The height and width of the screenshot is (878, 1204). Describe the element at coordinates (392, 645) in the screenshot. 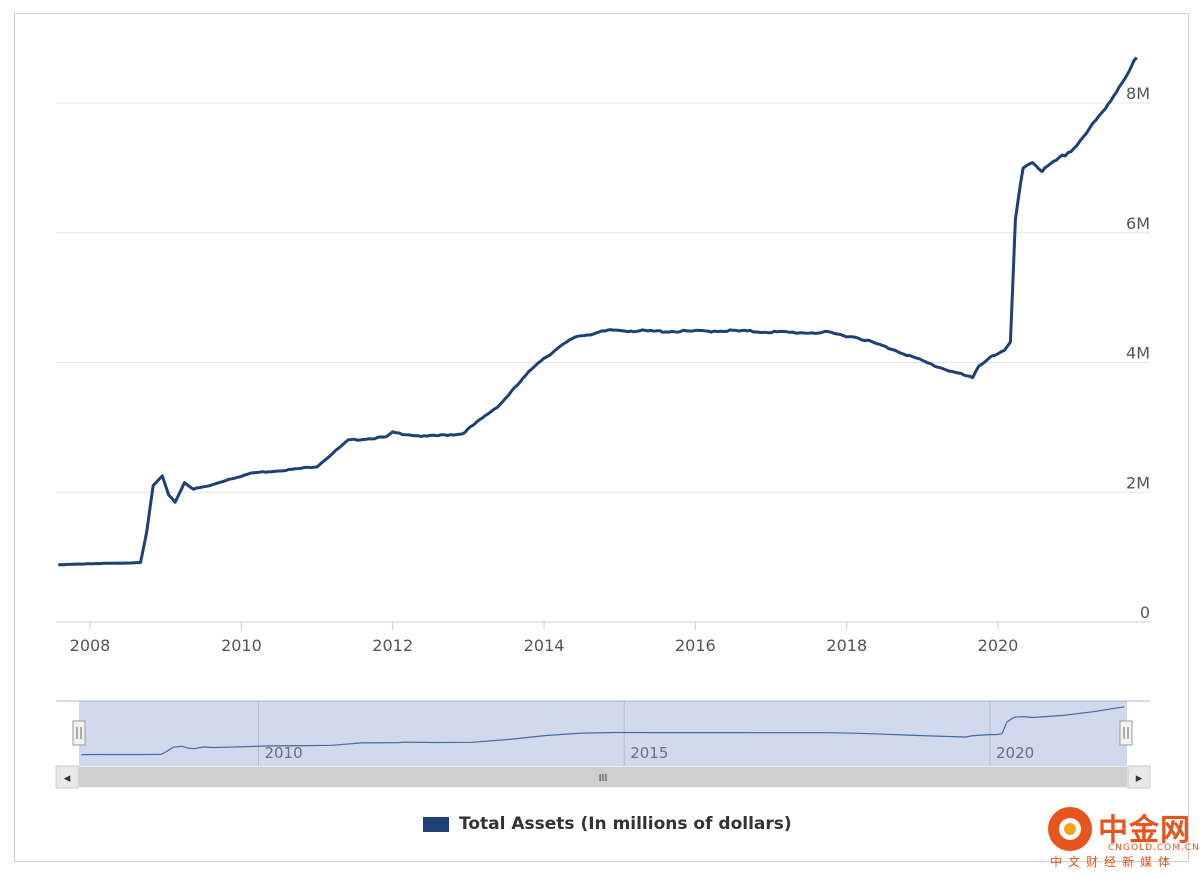

I see `x-tick-label: 2012` at that location.